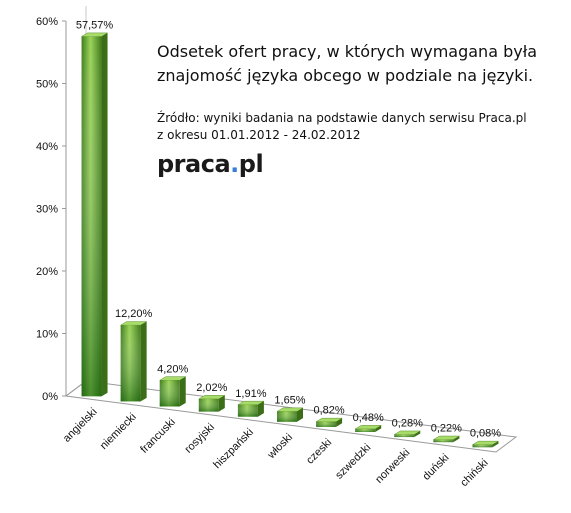  Describe the element at coordinates (47, 147) in the screenshot. I see `y-tick-label: 40%` at that location.